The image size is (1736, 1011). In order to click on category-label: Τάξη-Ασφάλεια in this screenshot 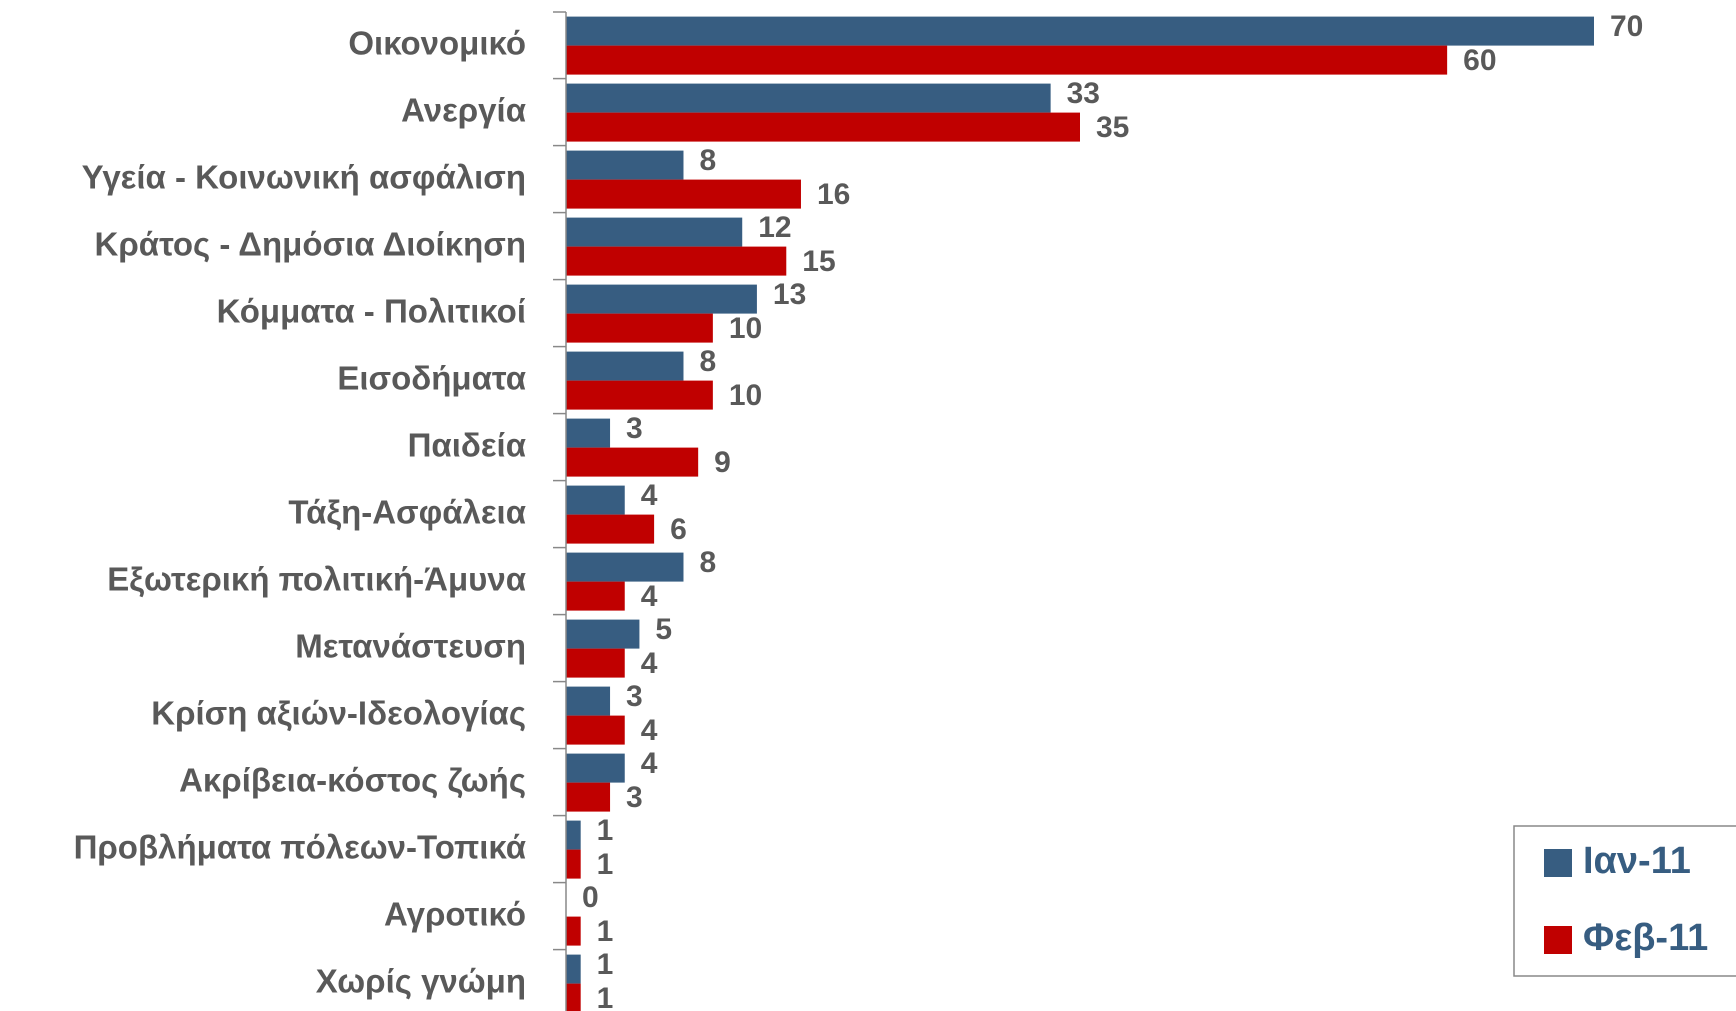, I will do `click(407, 511)`.